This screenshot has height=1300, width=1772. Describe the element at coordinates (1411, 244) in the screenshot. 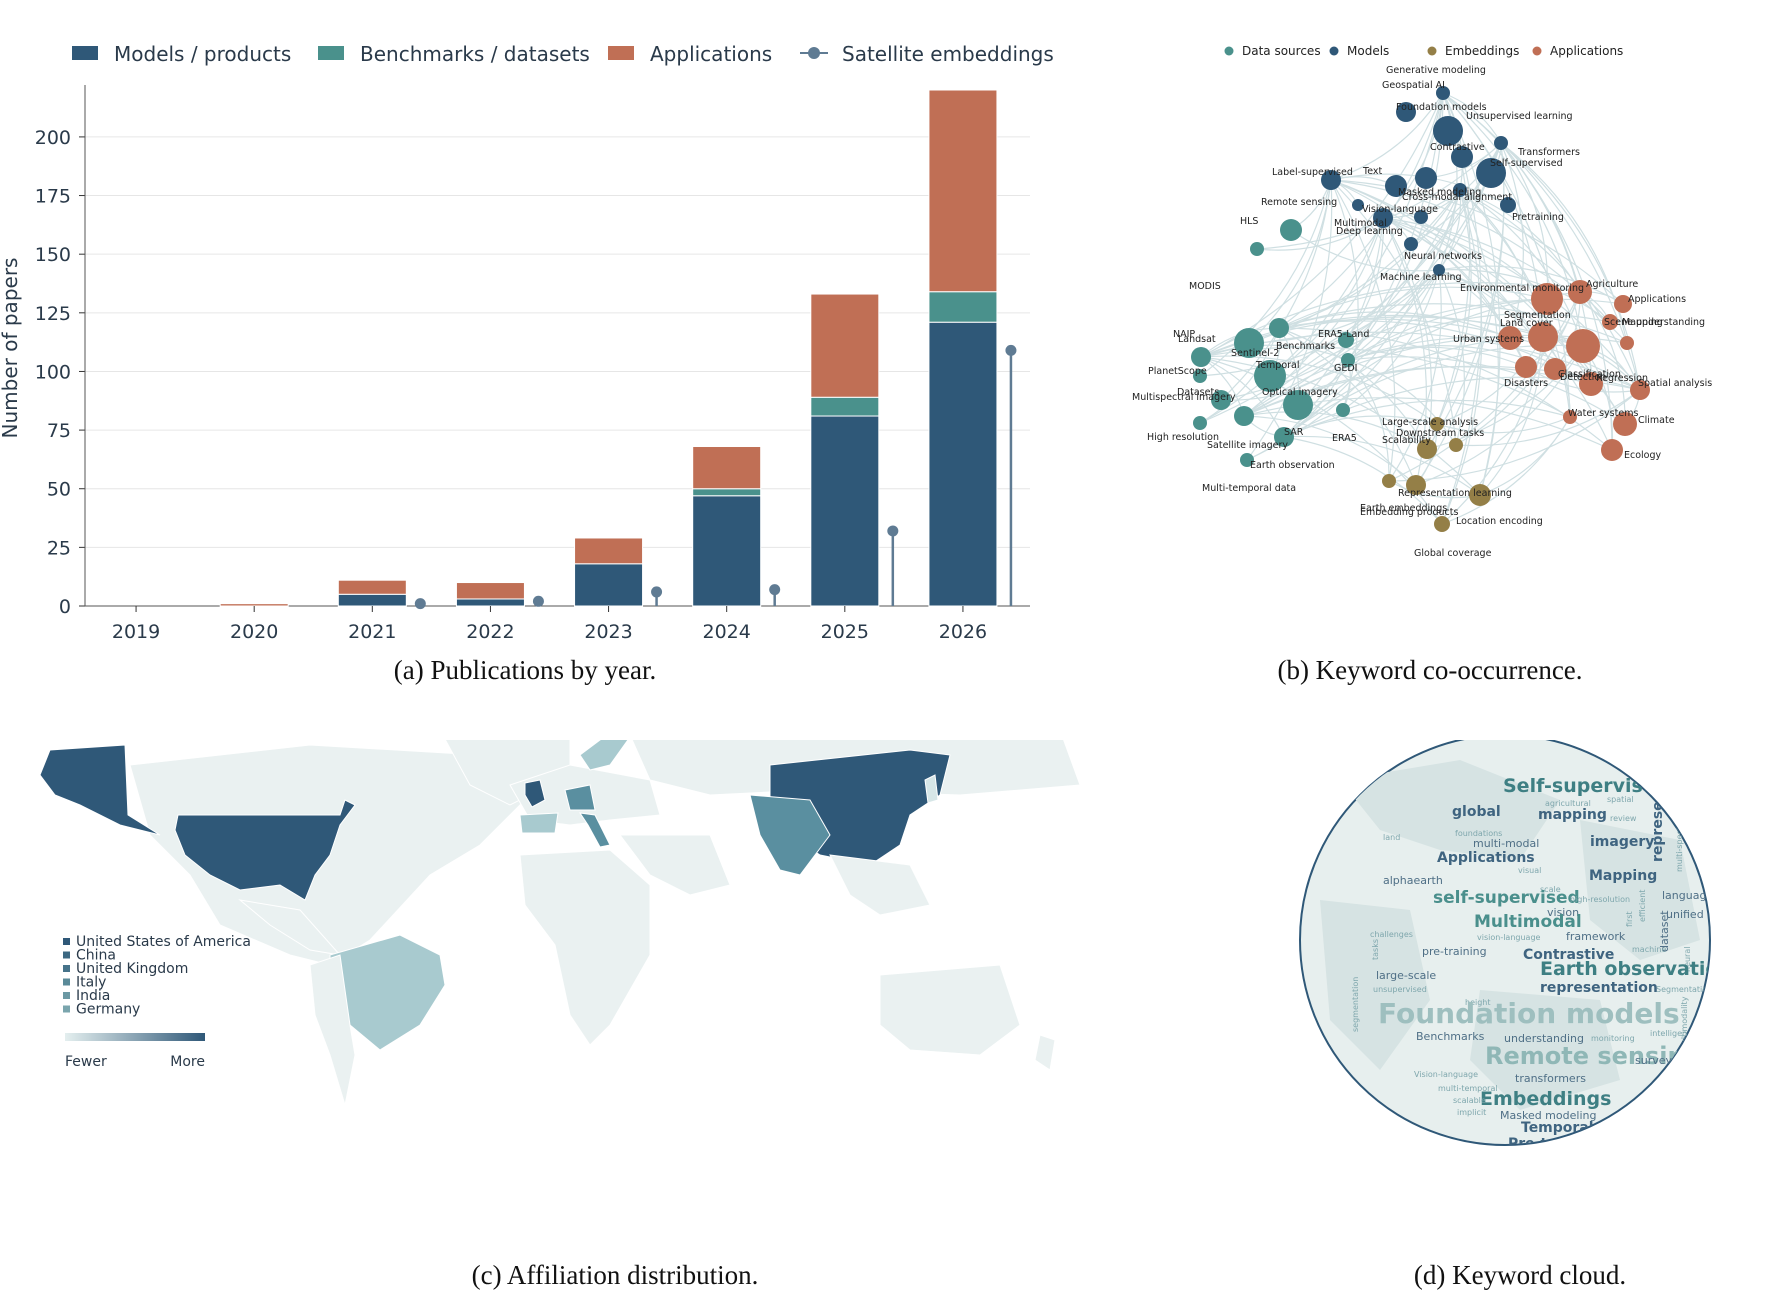

I see `node-neural-networks` at that location.